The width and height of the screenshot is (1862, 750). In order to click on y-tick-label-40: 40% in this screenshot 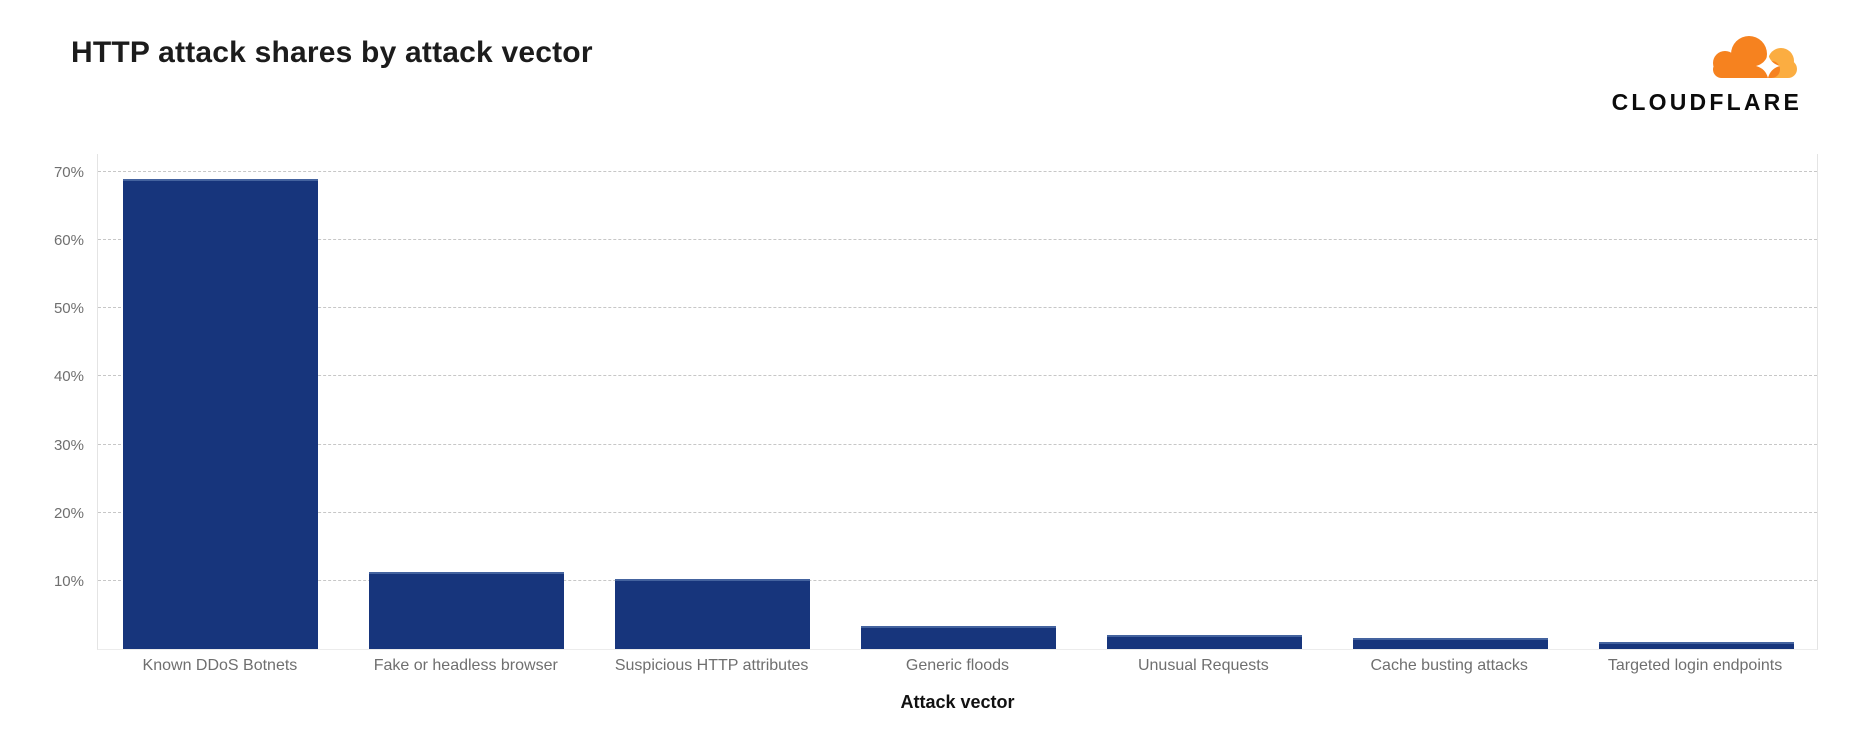, I will do `click(68, 377)`.